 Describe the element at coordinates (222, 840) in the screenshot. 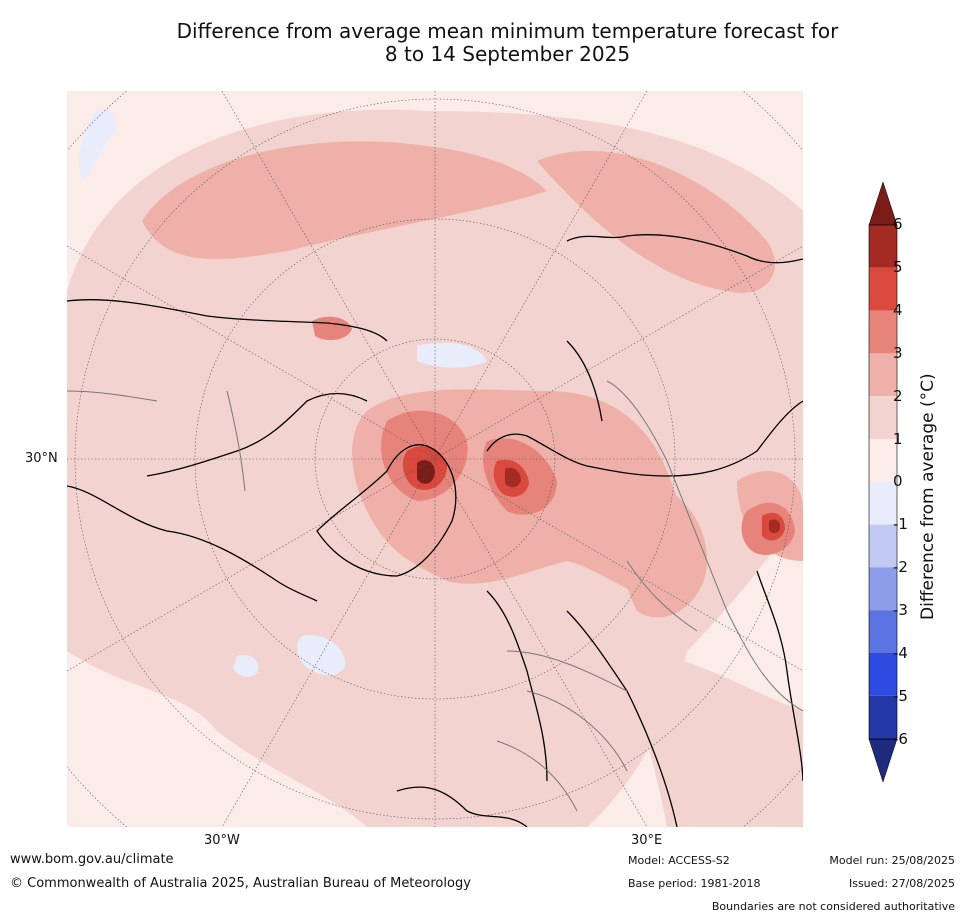

I see `lon-label-30w: 30°W` at that location.